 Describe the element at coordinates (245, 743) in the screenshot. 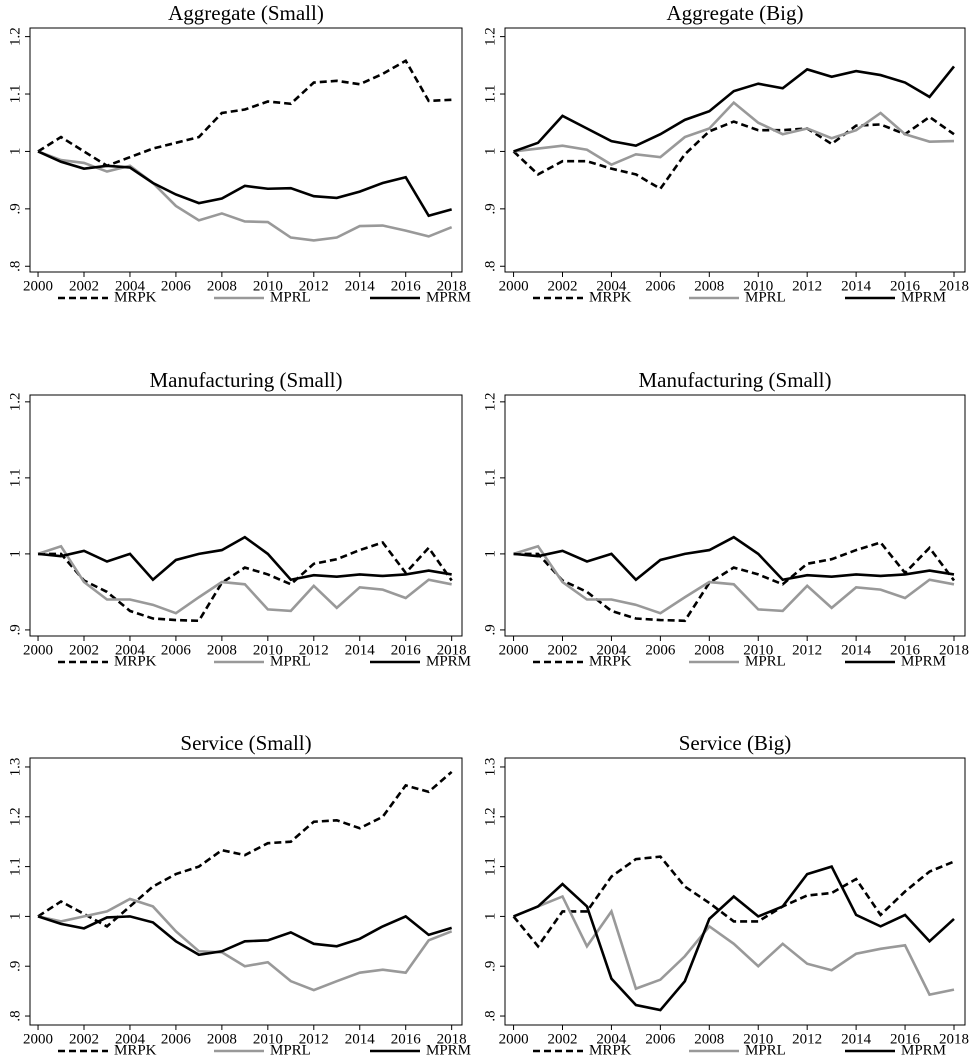

I see `panel-title: Service (Small)` at that location.